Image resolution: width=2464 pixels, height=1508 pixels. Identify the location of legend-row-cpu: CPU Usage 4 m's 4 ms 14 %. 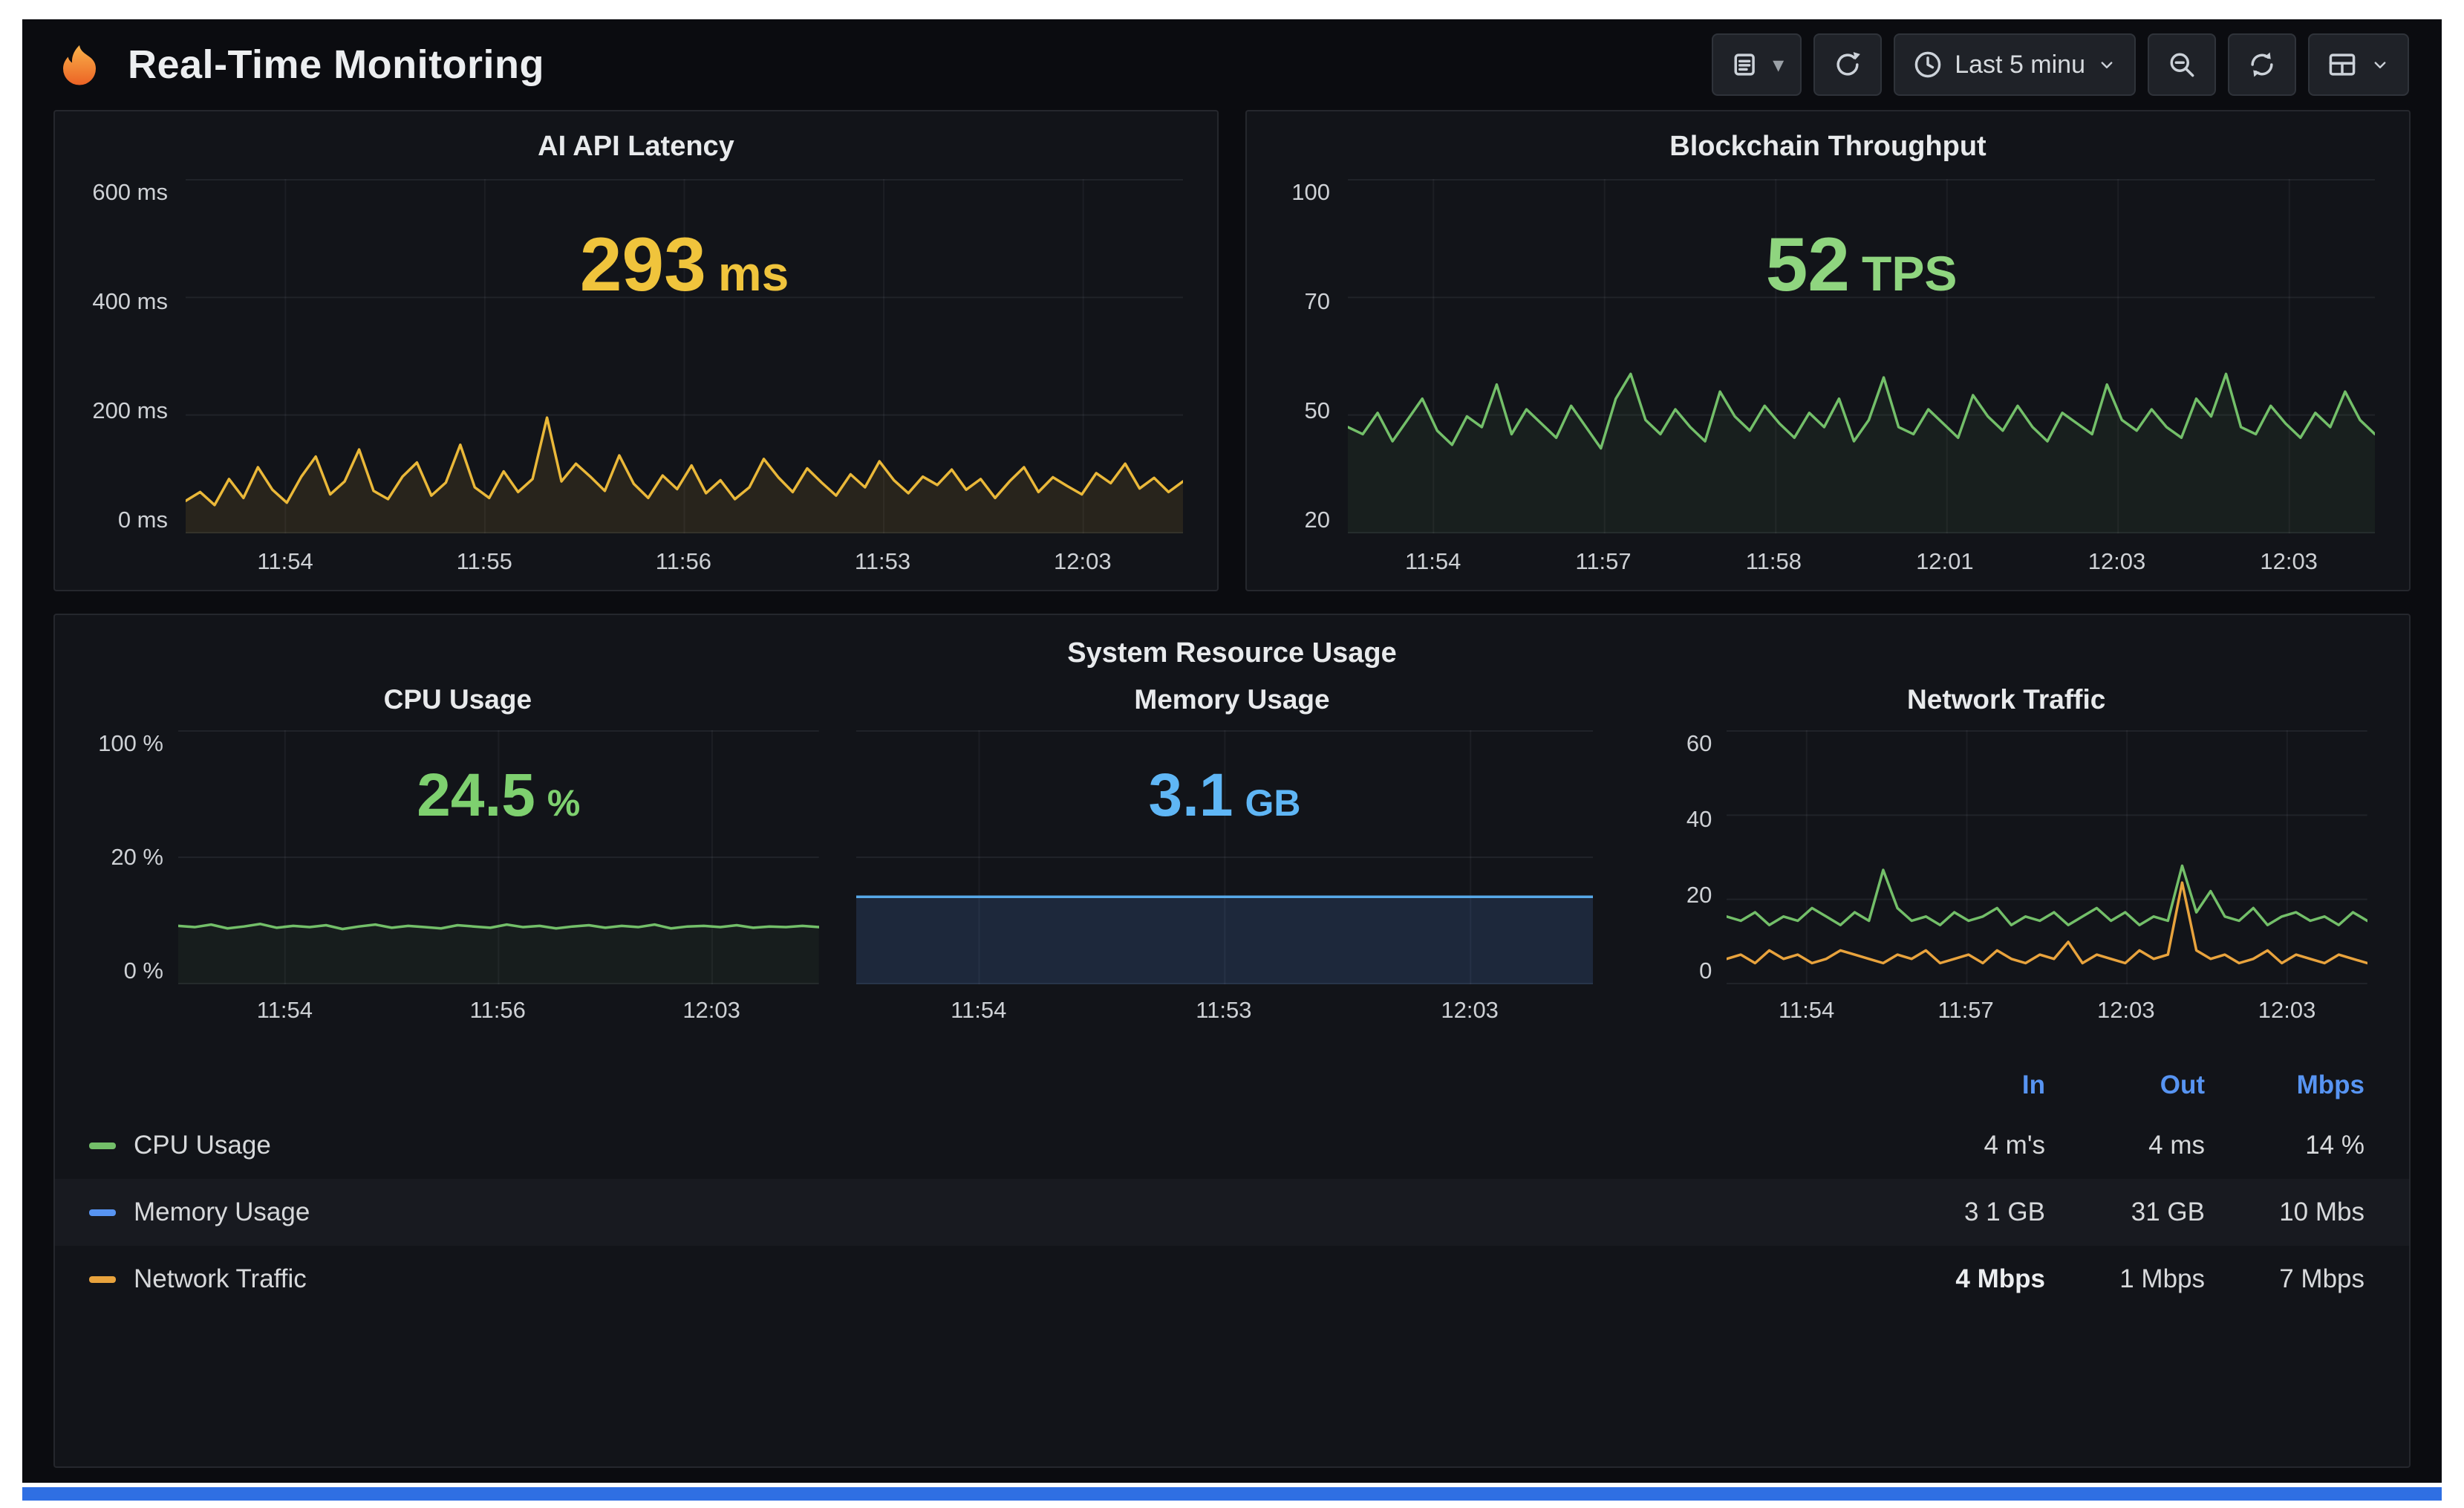
(1232, 1146).